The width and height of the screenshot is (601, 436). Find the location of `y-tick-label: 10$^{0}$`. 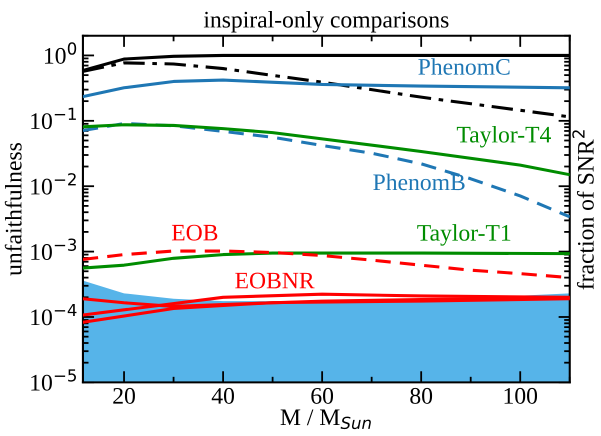

y-tick-label: 10$^{0}$ is located at coordinates (60, 53).